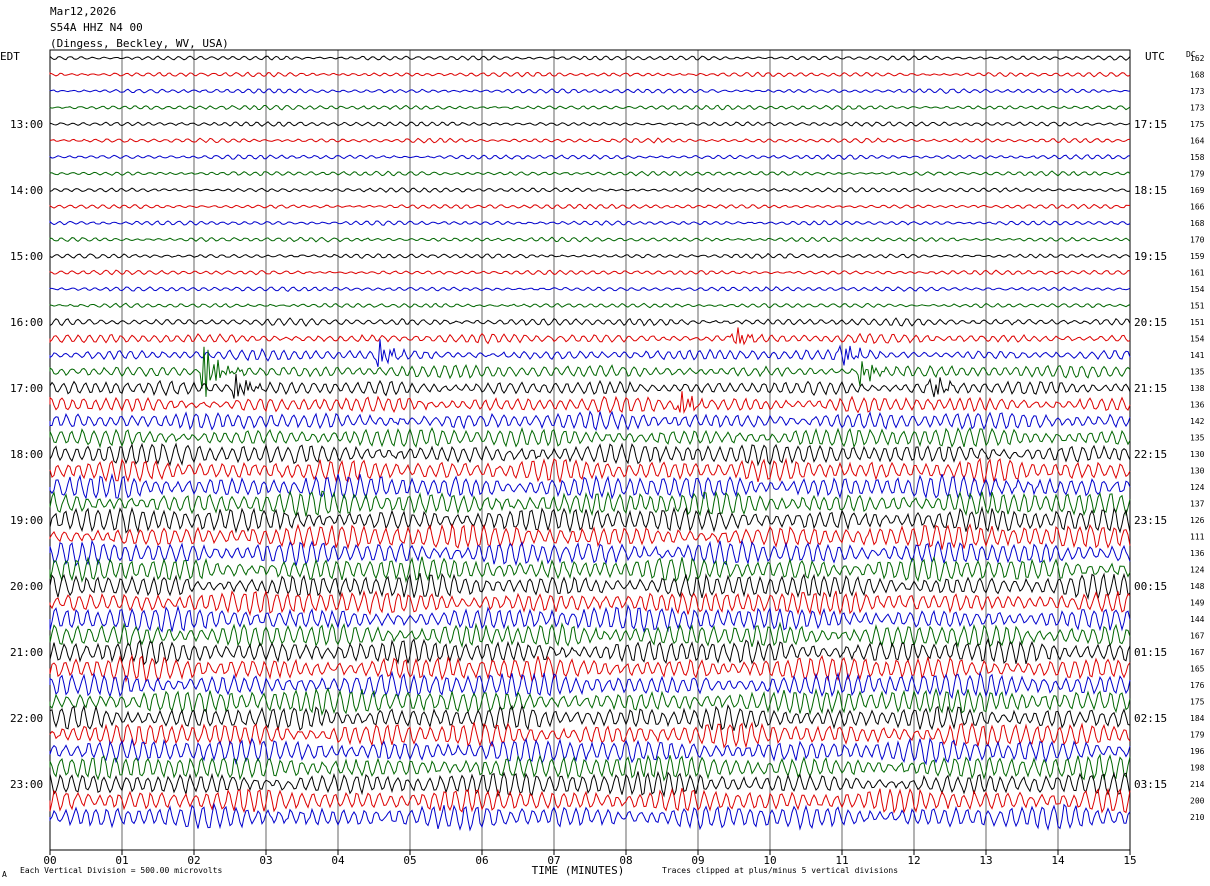  What do you see at coordinates (1191, 54) in the screenshot?
I see `dc-label: DC` at bounding box center [1191, 54].